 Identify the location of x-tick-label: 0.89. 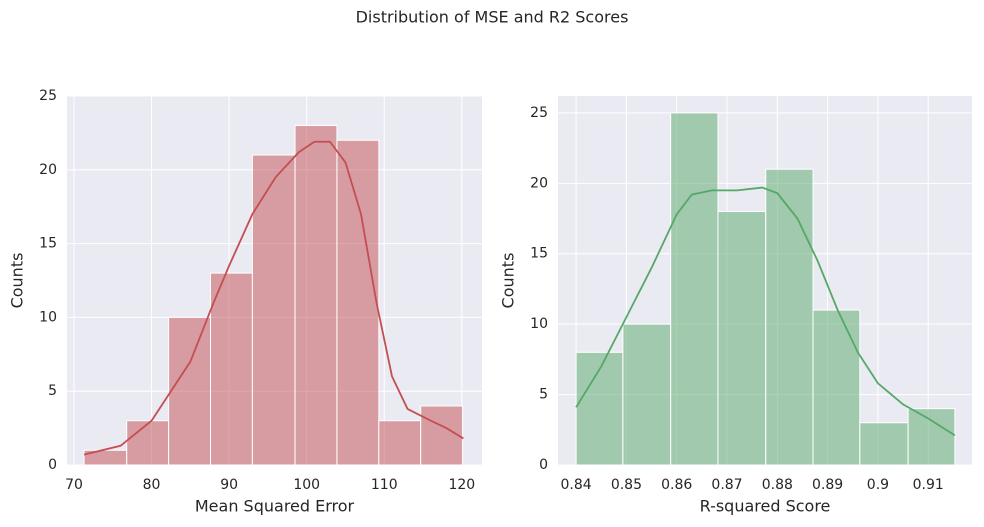
(827, 485).